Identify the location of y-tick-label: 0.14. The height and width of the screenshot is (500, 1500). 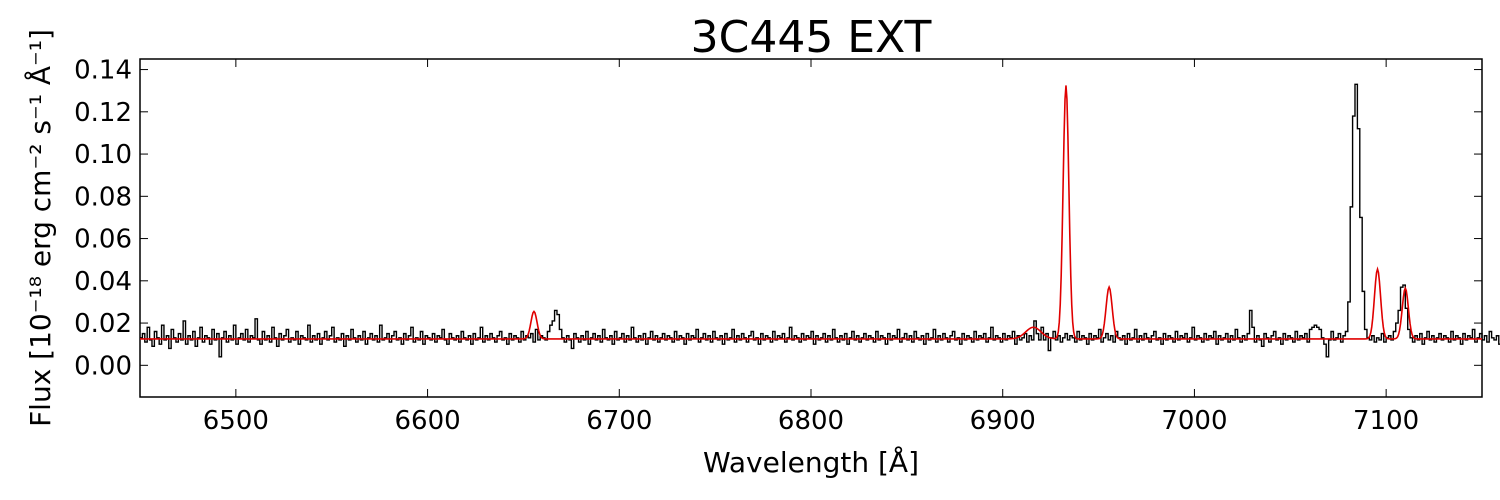
(103, 71).